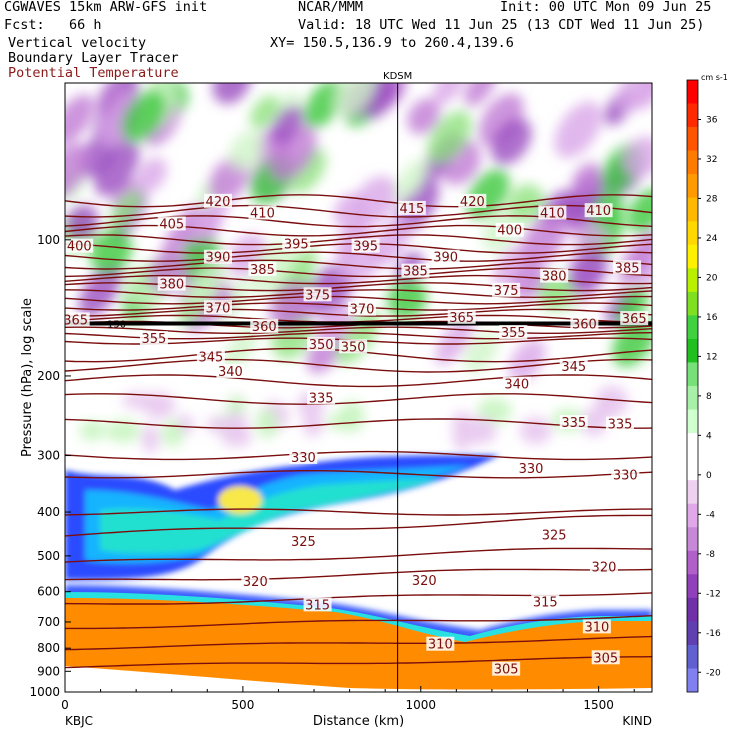 The height and width of the screenshot is (740, 740). I want to click on theta-label: 415, so click(411, 208).